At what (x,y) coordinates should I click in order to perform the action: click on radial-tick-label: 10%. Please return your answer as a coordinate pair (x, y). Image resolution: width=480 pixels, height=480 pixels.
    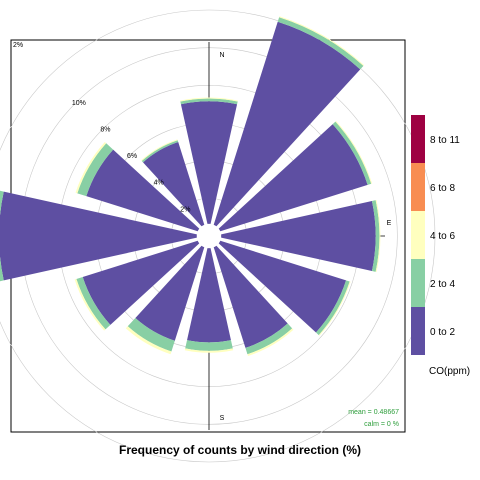
    Looking at the image, I should click on (79, 103).